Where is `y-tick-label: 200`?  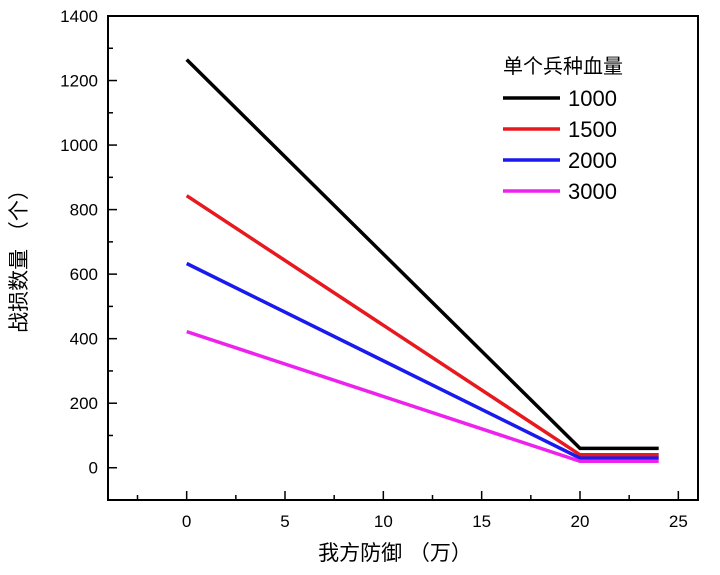
y-tick-label: 200 is located at coordinates (84, 403).